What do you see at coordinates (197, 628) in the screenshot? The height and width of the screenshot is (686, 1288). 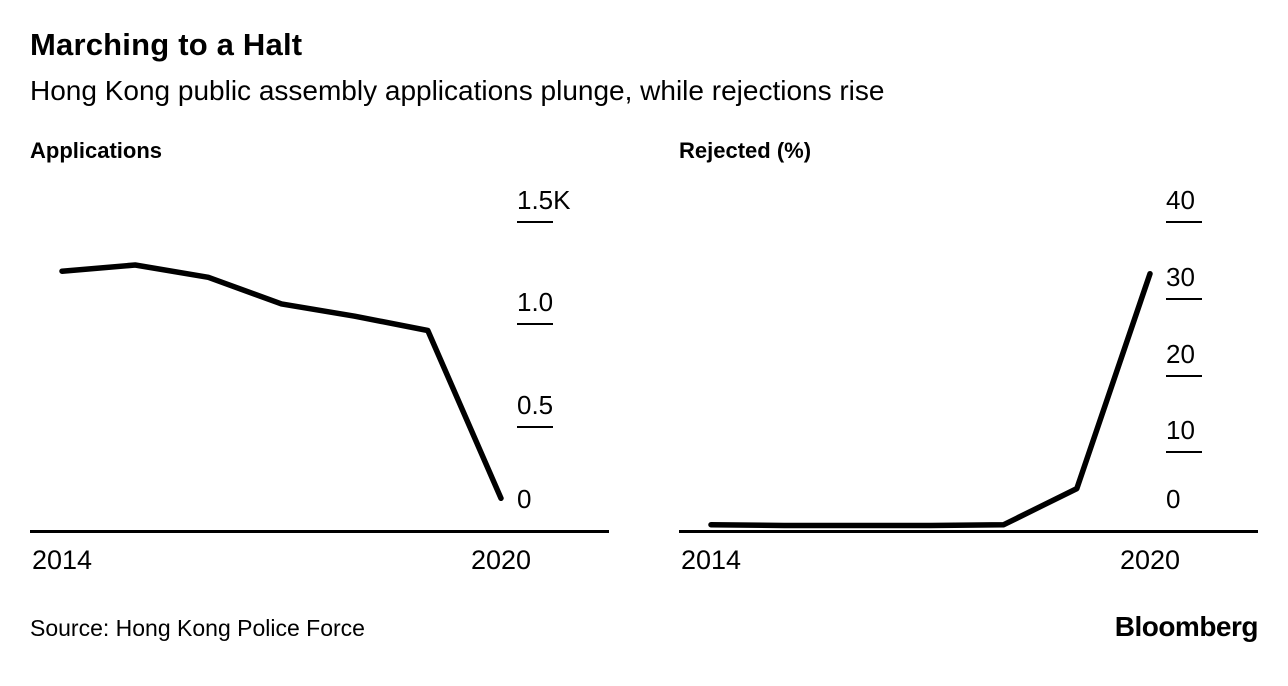 I see `source-credit: Source: Hong Kong Police Force` at bounding box center [197, 628].